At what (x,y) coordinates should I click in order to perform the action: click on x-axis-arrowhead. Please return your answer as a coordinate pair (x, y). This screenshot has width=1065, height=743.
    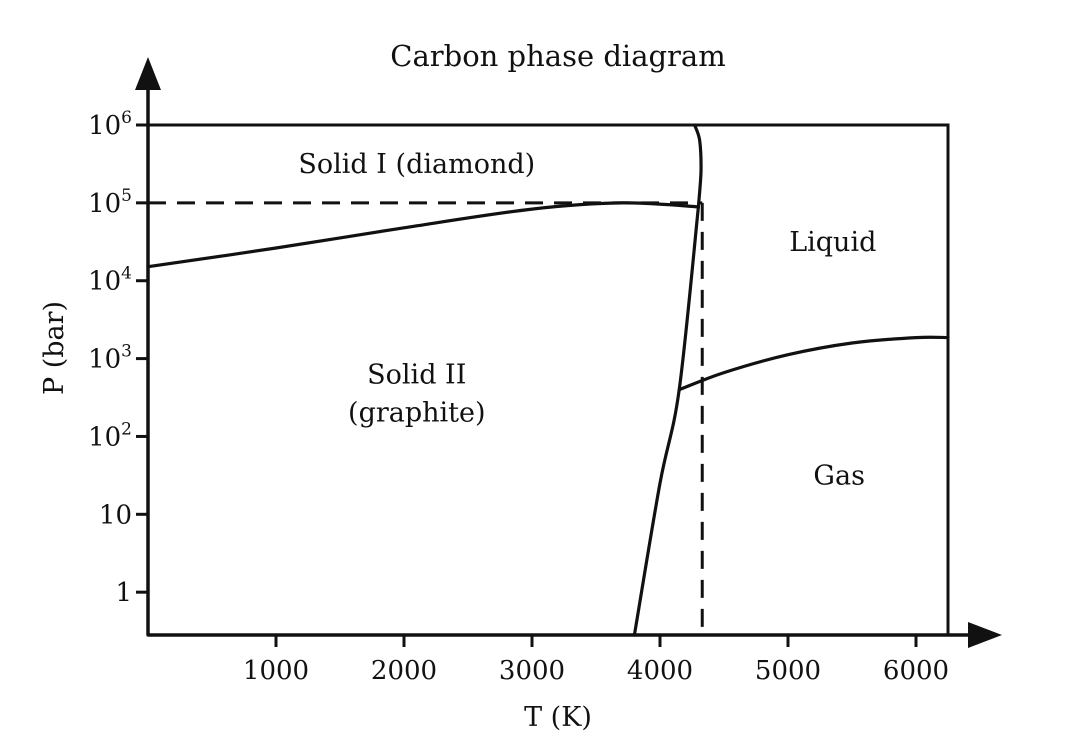
    Looking at the image, I should click on (985, 635).